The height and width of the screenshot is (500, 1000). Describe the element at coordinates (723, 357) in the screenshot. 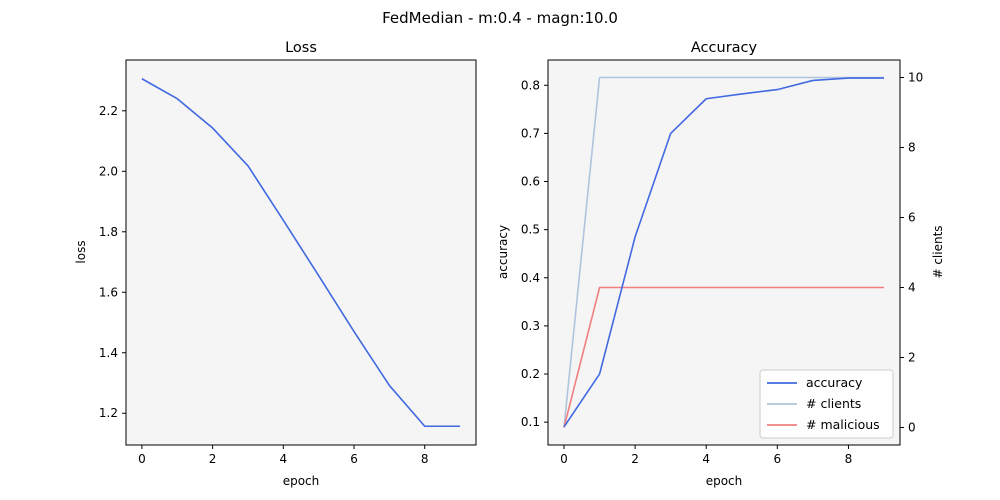

I see `acc-series-malicious` at that location.